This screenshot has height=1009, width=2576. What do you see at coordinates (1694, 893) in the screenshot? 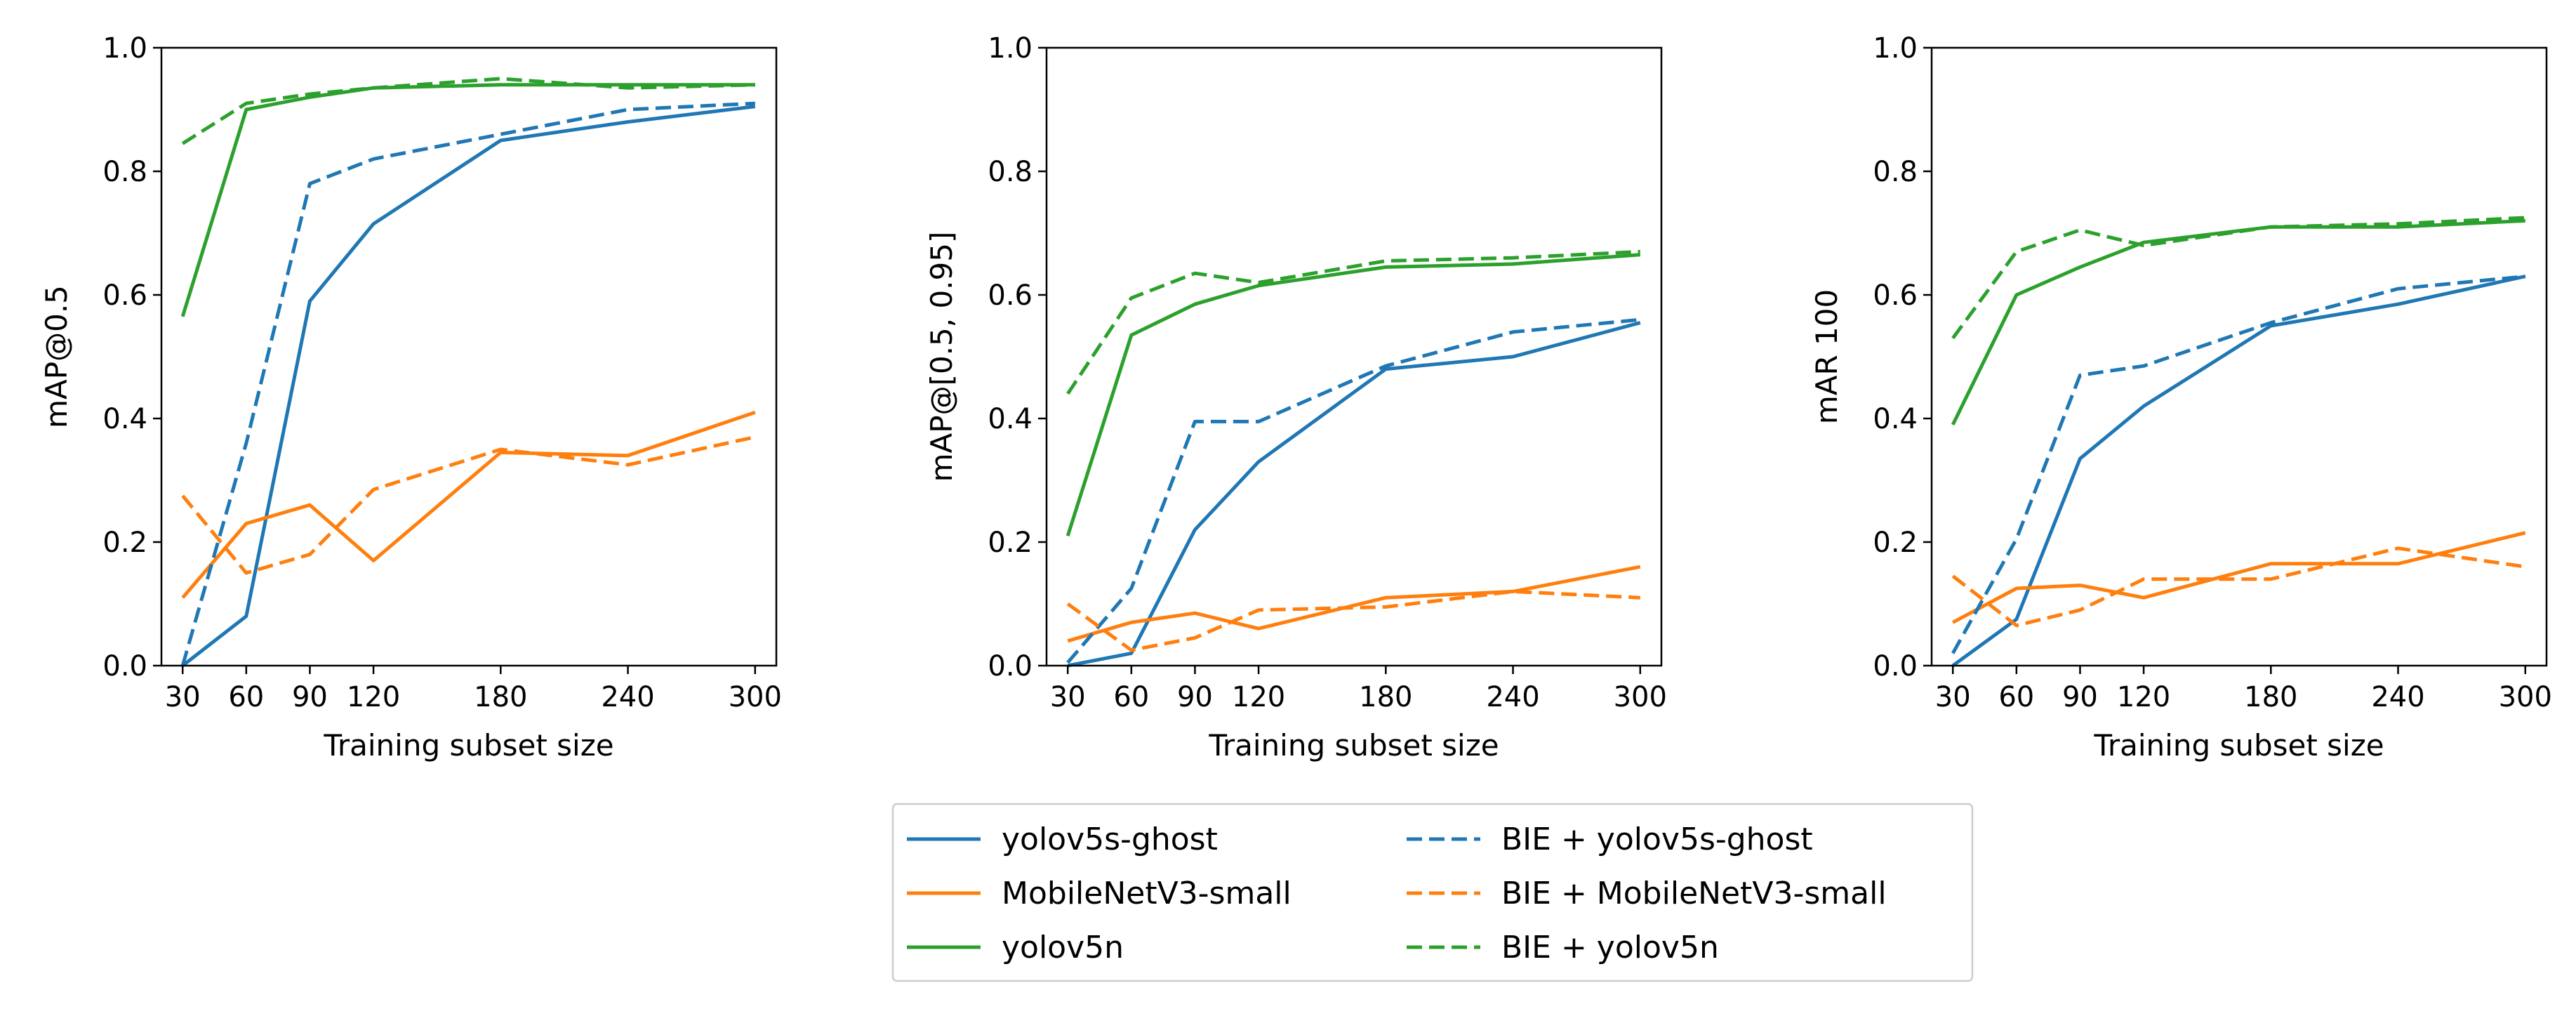
I see `legend-label-bie-mobilenetv3-small: BIE + MobileNetV3-small` at bounding box center [1694, 893].